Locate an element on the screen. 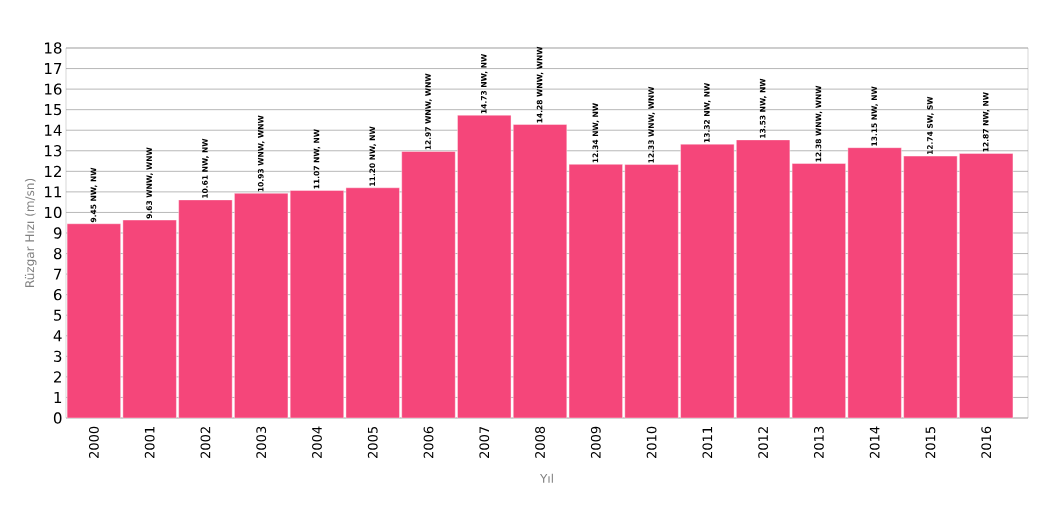 This screenshot has height=517, width=1050. y-tick-label: 11 is located at coordinates (53, 192).